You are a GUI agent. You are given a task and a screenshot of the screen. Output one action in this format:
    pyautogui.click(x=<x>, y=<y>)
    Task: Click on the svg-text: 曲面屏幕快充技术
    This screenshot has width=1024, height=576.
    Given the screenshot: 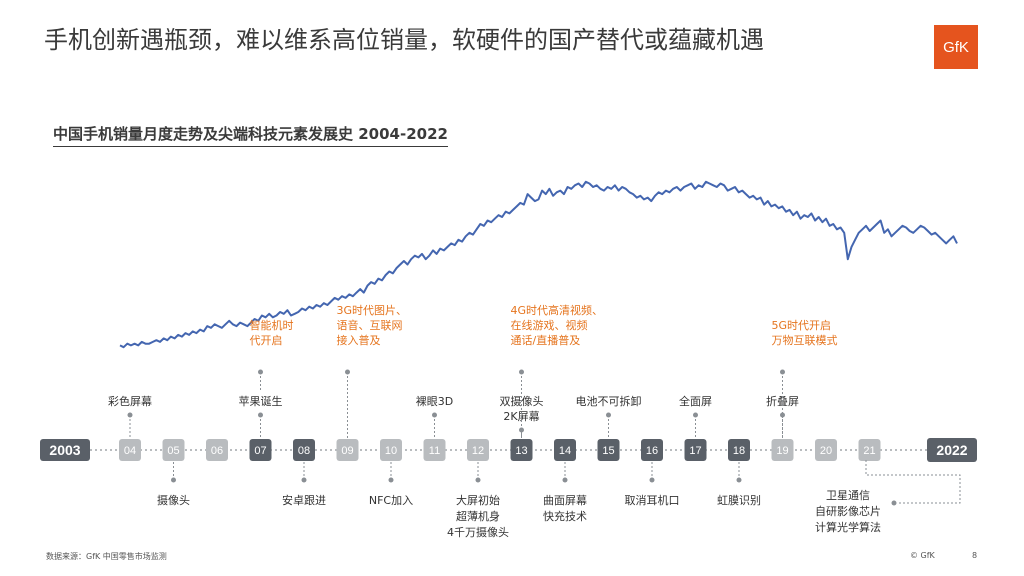 What is the action you would take?
    pyautogui.click(x=565, y=508)
    